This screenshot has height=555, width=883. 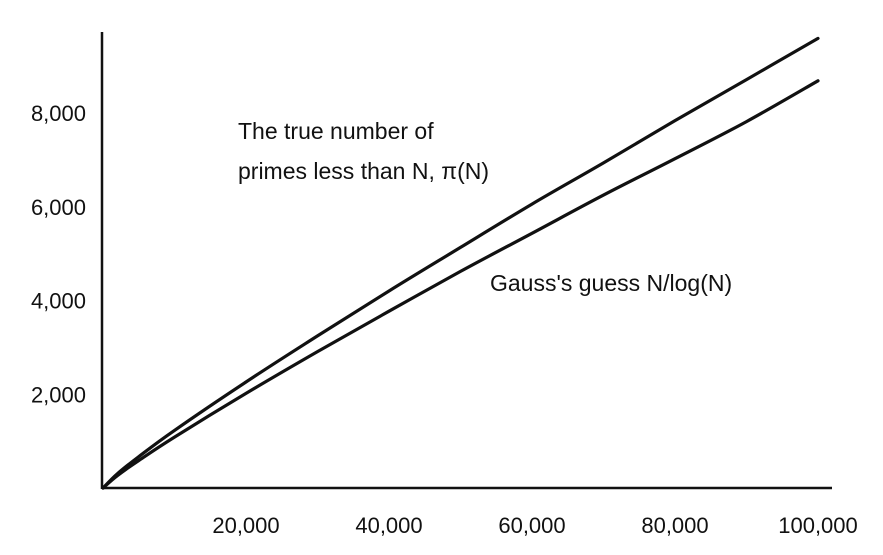 I want to click on x-tick-label: 20,000, so click(x=245, y=525).